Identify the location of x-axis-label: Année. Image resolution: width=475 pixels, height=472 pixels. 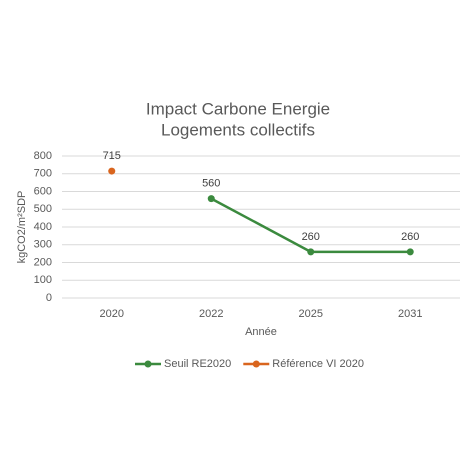
(261, 332).